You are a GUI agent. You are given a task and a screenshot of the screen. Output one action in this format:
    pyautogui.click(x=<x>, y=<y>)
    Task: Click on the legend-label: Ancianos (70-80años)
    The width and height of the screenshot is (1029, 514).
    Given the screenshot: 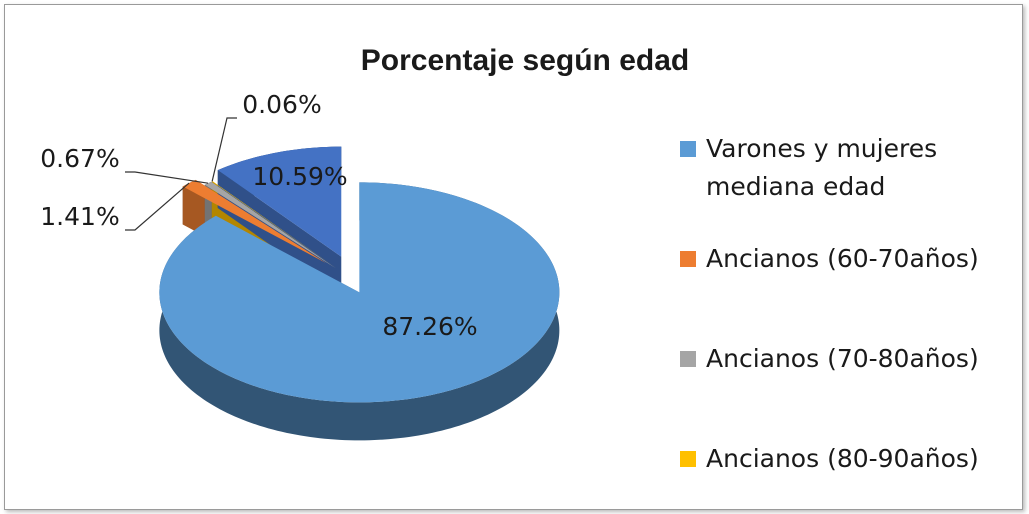 What is the action you would take?
    pyautogui.click(x=842, y=358)
    